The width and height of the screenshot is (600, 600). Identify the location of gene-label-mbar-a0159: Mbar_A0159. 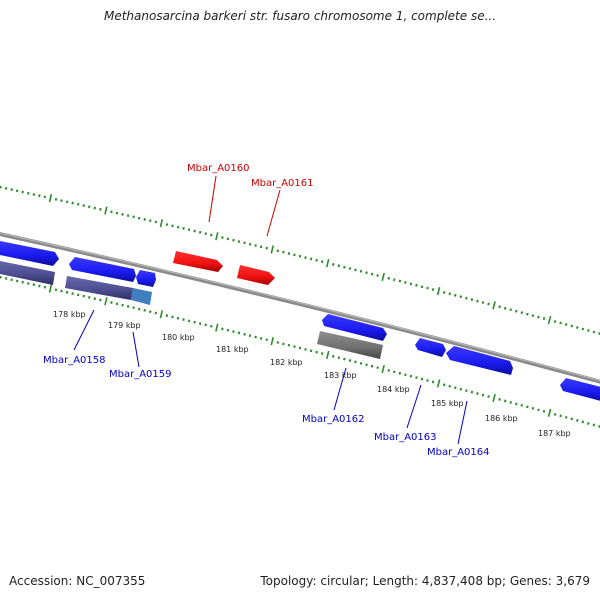
(140, 374).